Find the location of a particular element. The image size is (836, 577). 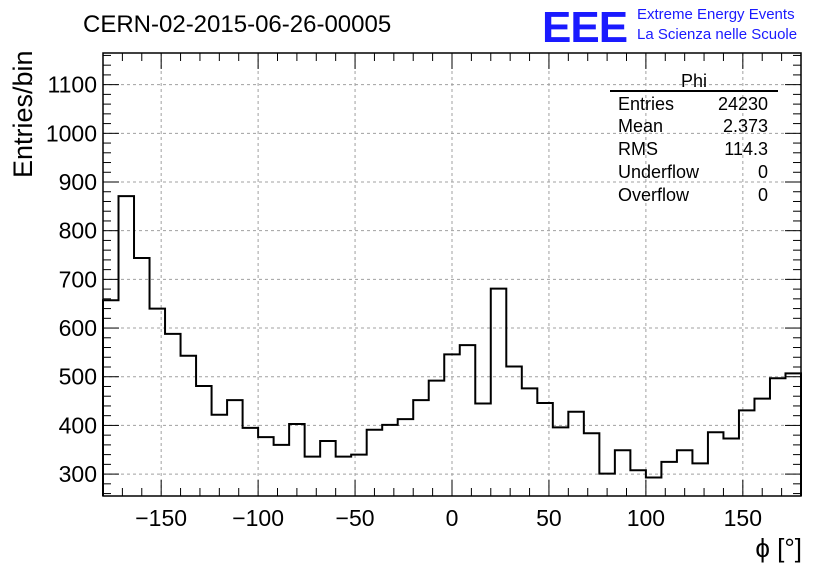

x-axis-label: ϕ [°] is located at coordinates (778, 548).